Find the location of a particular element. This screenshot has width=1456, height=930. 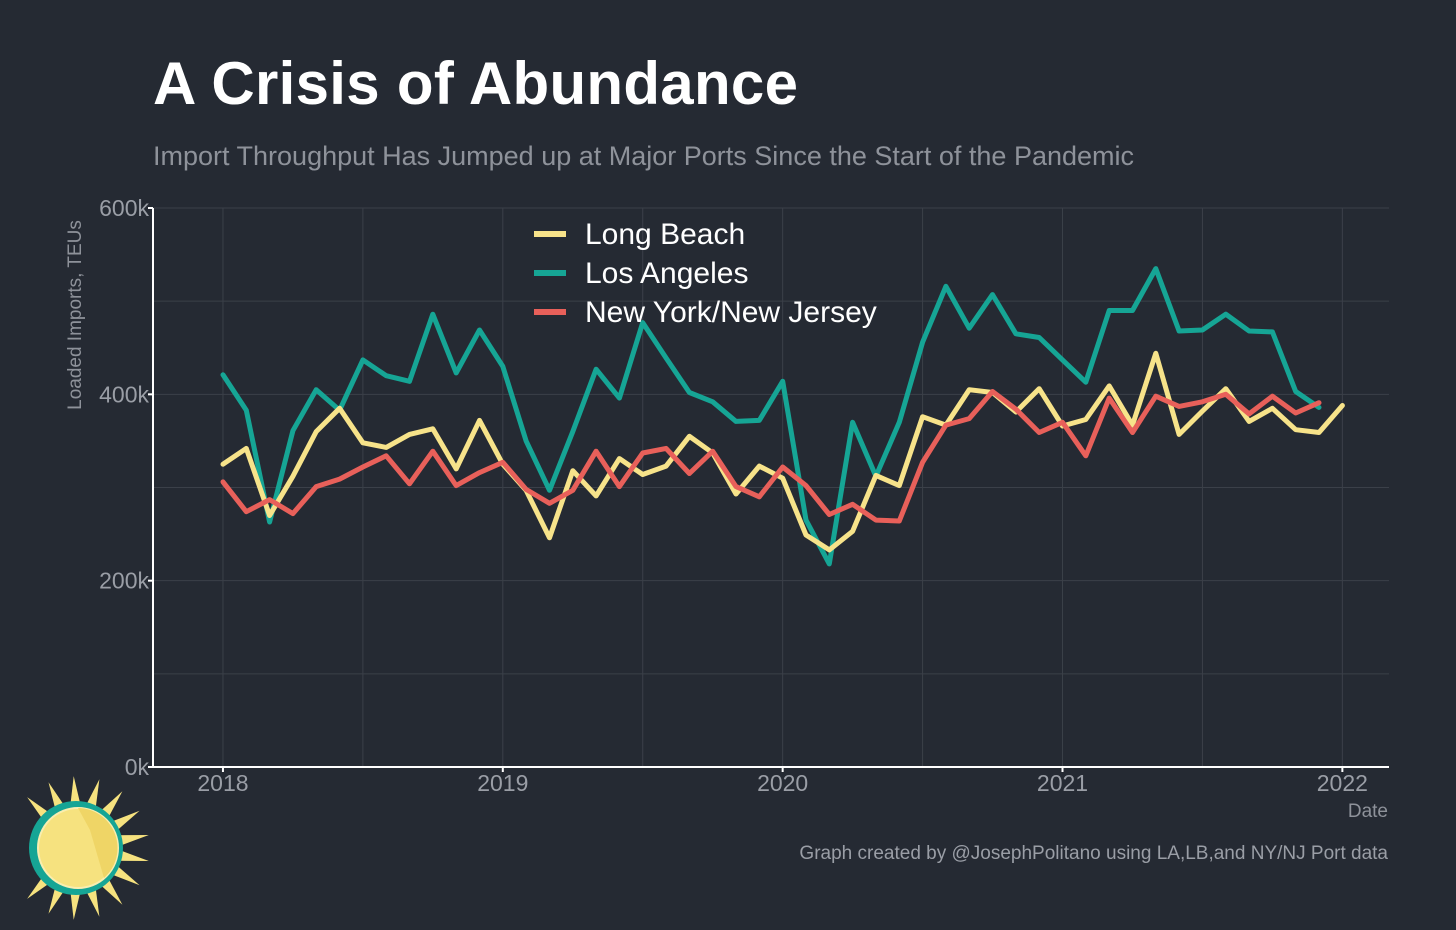

x-tick-label: 2020 is located at coordinates (782, 783).